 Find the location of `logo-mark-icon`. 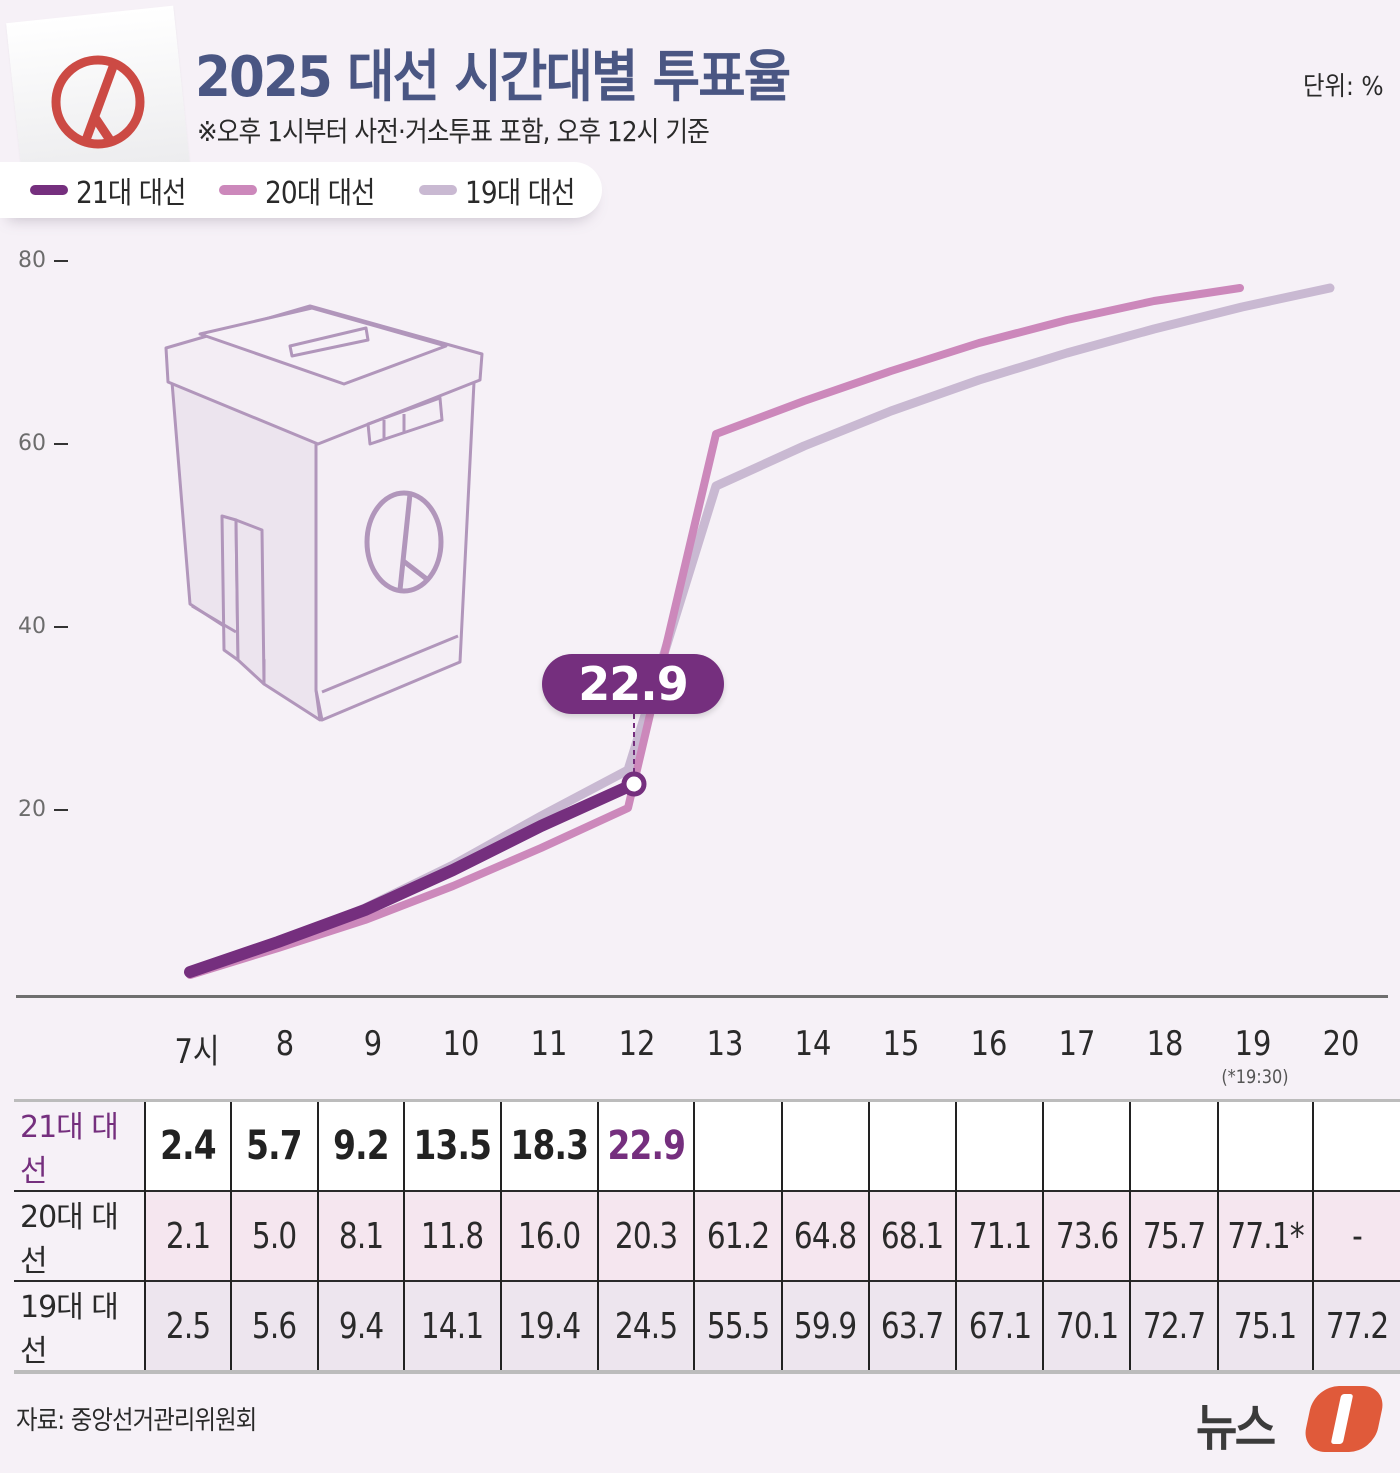

logo-mark-icon is located at coordinates (1344, 1419).